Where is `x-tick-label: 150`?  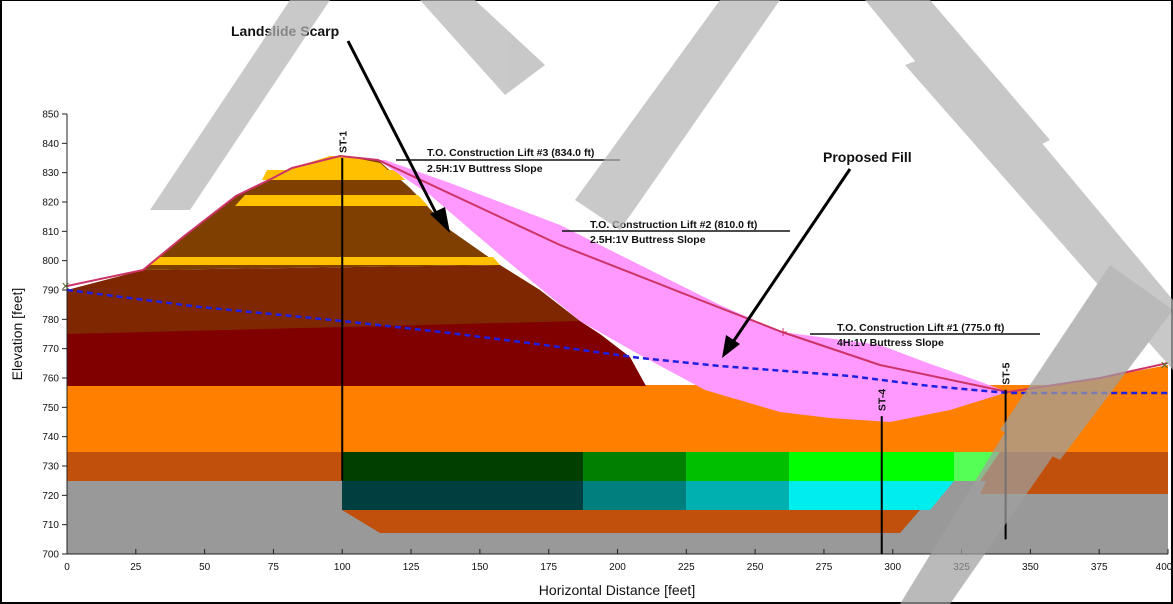
x-tick-label: 150 is located at coordinates (480, 567).